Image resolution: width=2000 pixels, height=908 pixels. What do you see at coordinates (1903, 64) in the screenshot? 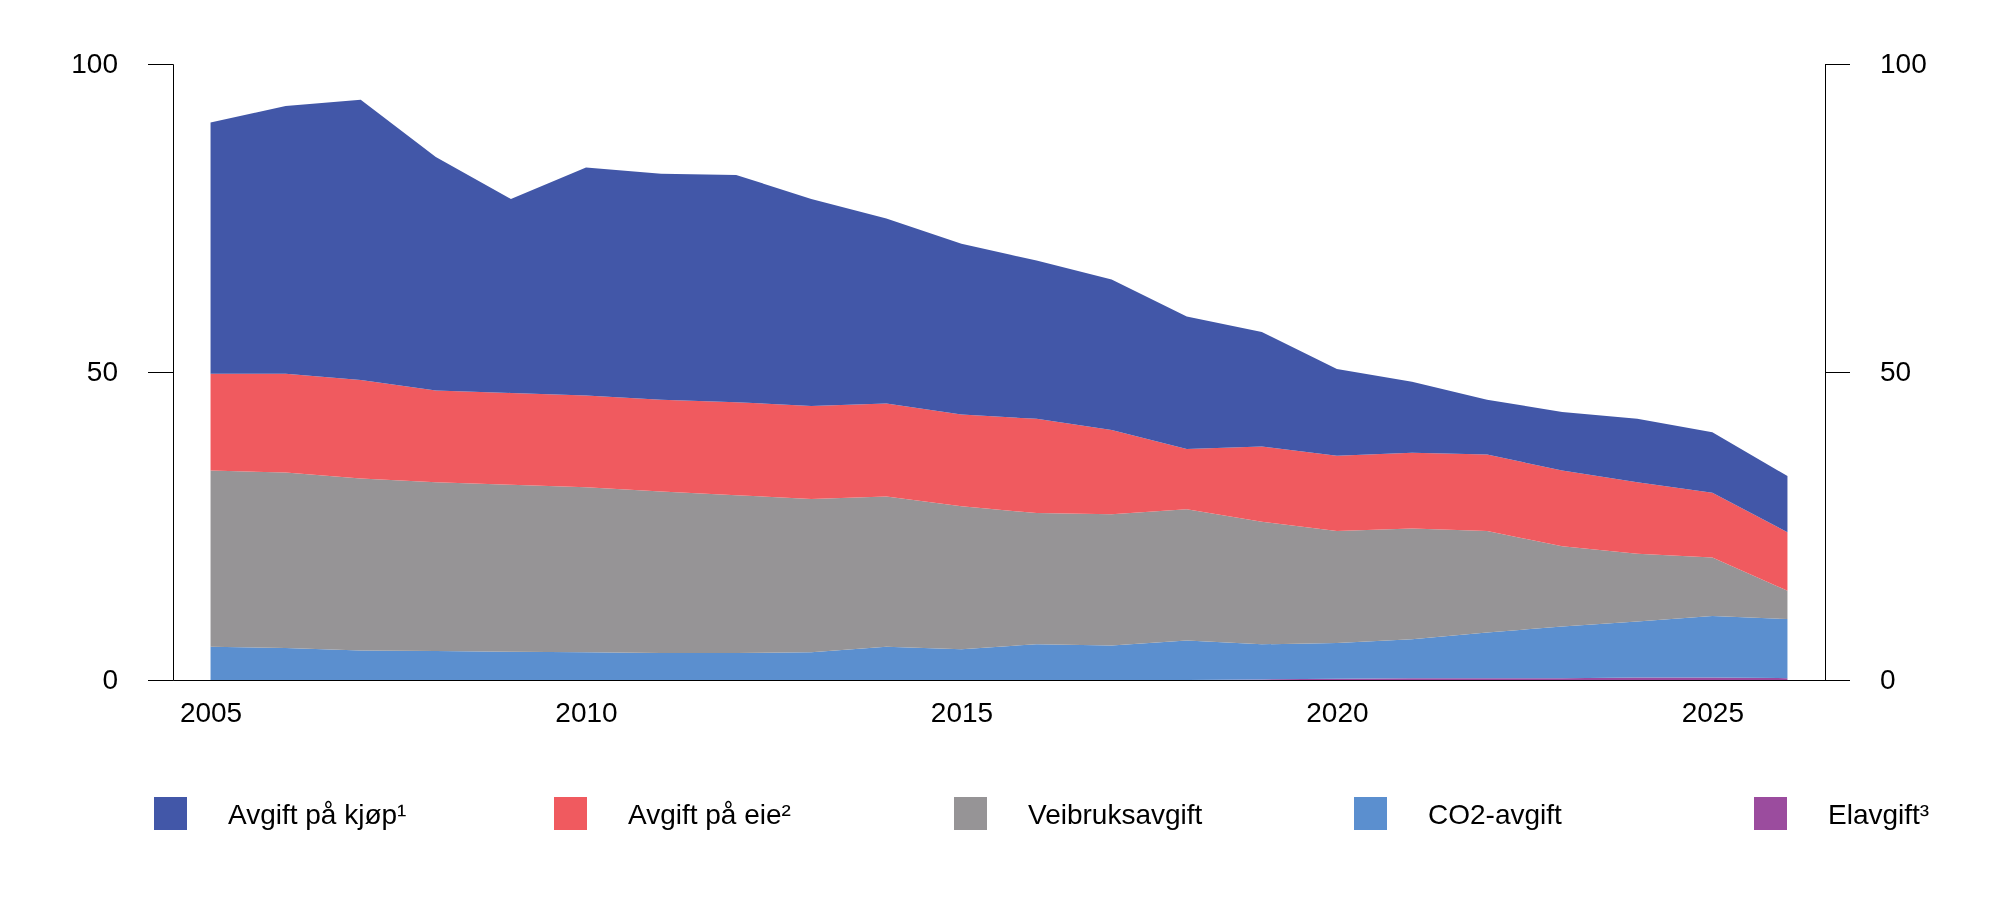
I see `y2-tick-label: 100` at bounding box center [1903, 64].